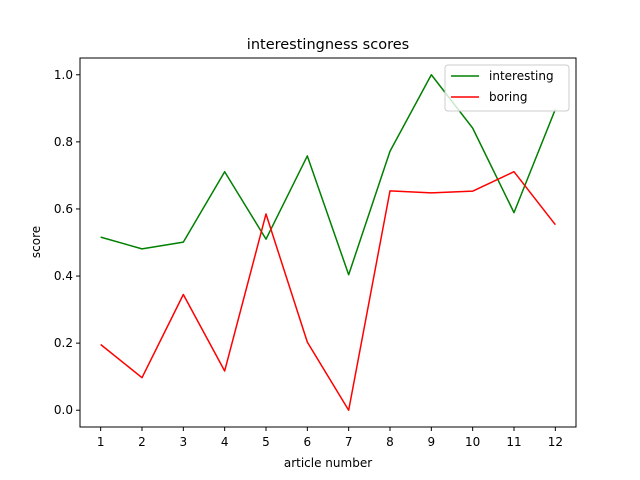  I want to click on legend: interesting boring, so click(507, 88).